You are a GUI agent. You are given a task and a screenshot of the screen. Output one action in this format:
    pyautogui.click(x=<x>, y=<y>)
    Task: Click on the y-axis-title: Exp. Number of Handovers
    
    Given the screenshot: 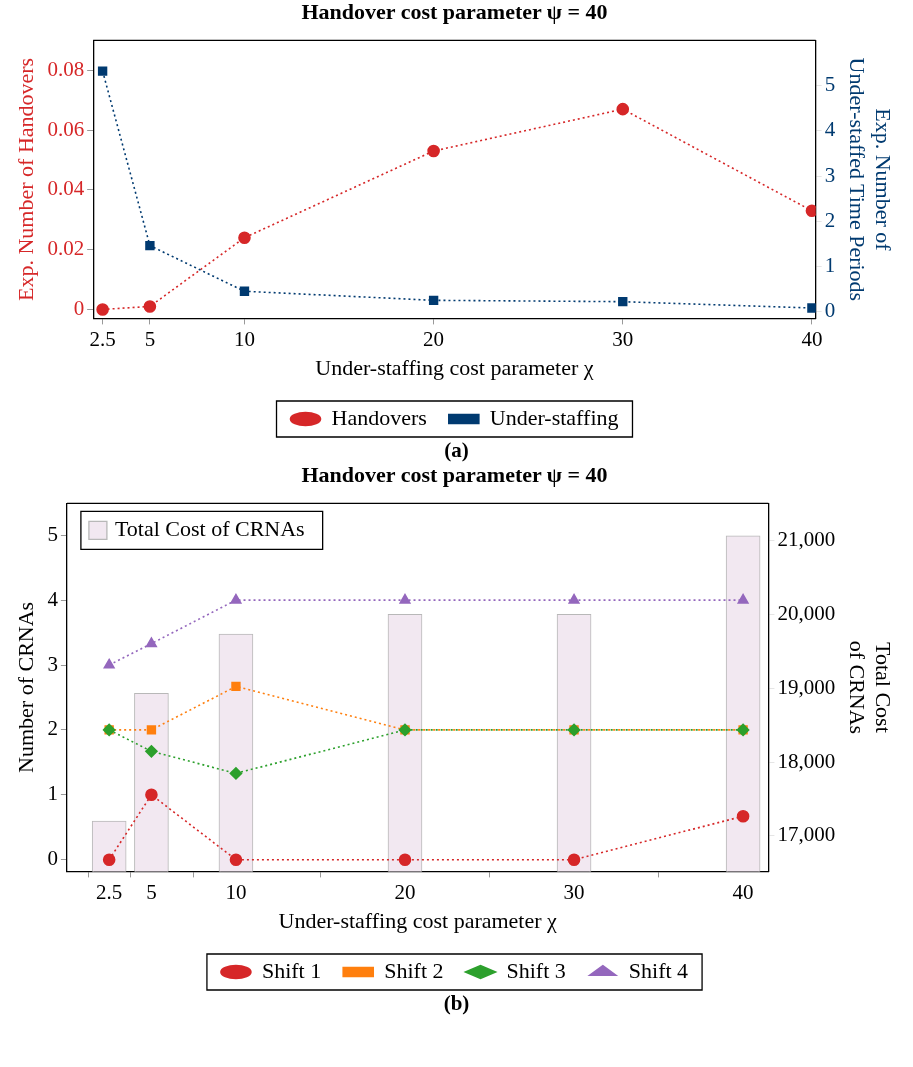 What is the action you would take?
    pyautogui.click(x=25, y=179)
    